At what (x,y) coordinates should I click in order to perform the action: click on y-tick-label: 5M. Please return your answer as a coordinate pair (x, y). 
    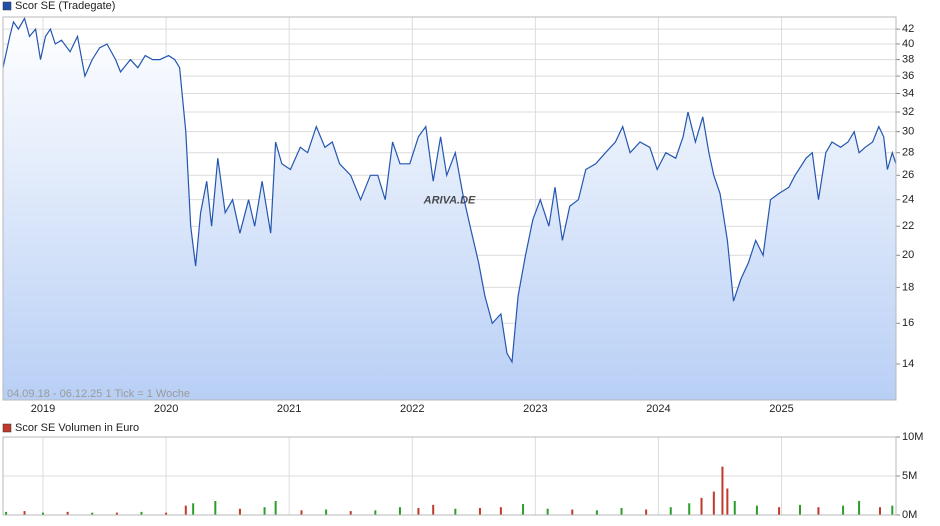
    Looking at the image, I should click on (909, 476).